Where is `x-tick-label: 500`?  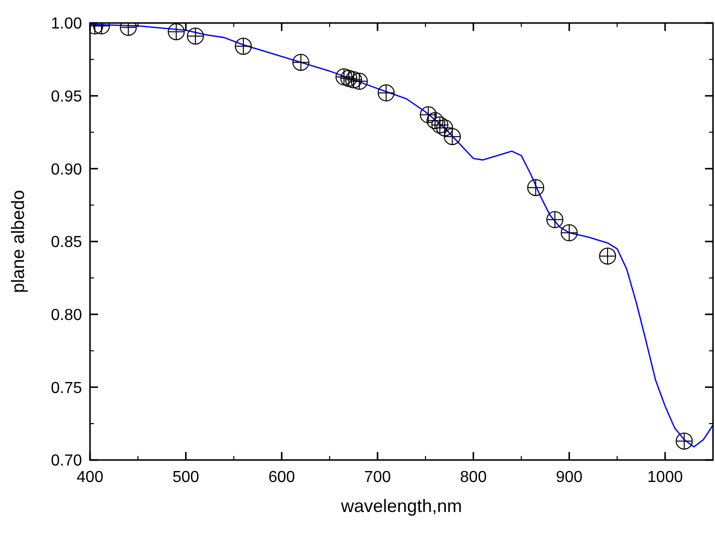
x-tick-label: 500 is located at coordinates (186, 477).